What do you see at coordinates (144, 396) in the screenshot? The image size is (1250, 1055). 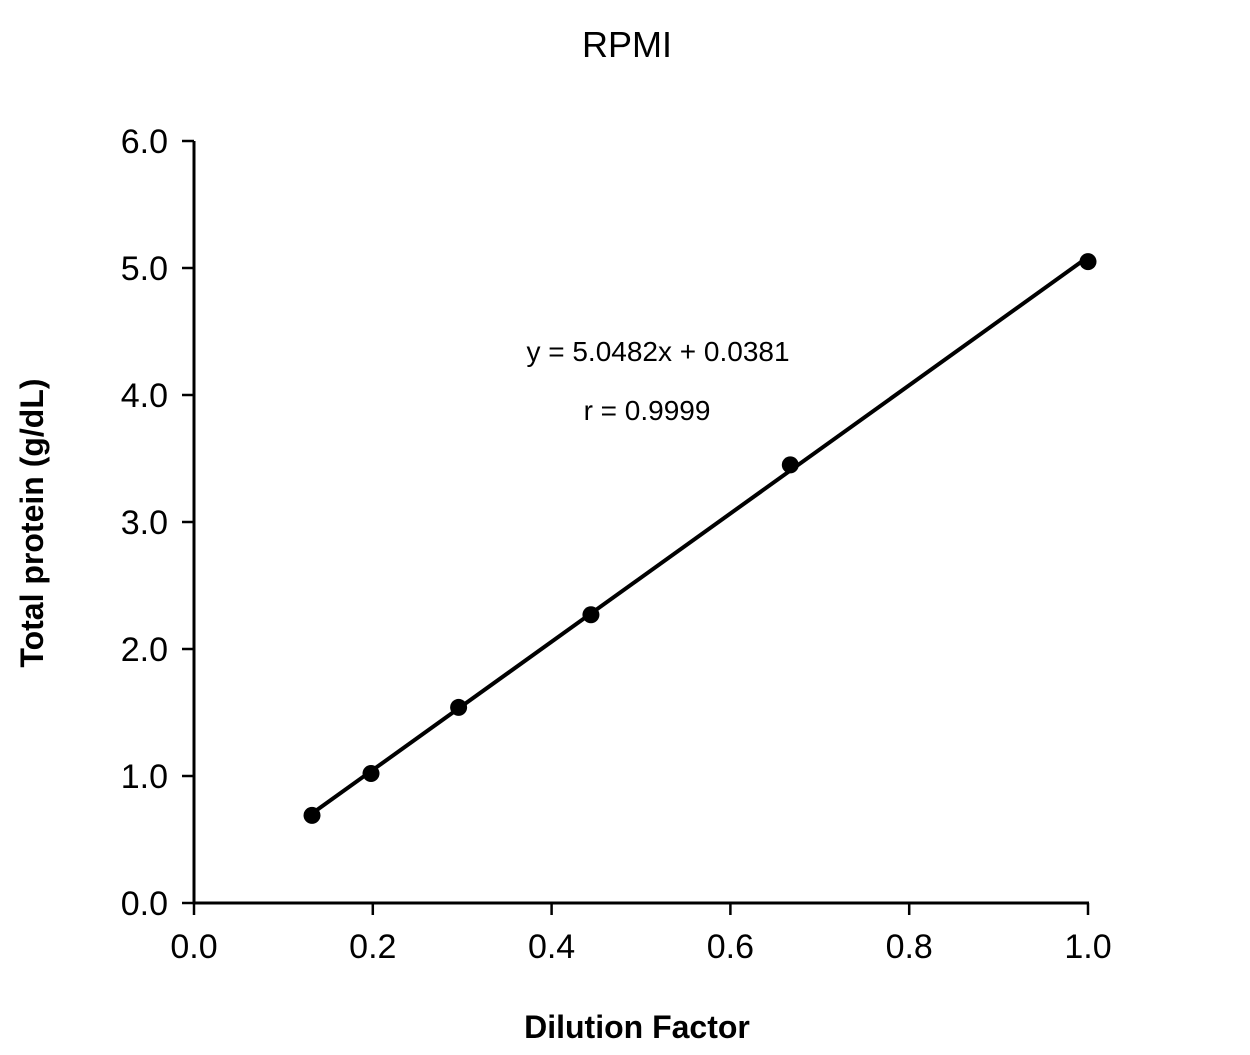 I see `y-tick-label: 4.0` at bounding box center [144, 396].